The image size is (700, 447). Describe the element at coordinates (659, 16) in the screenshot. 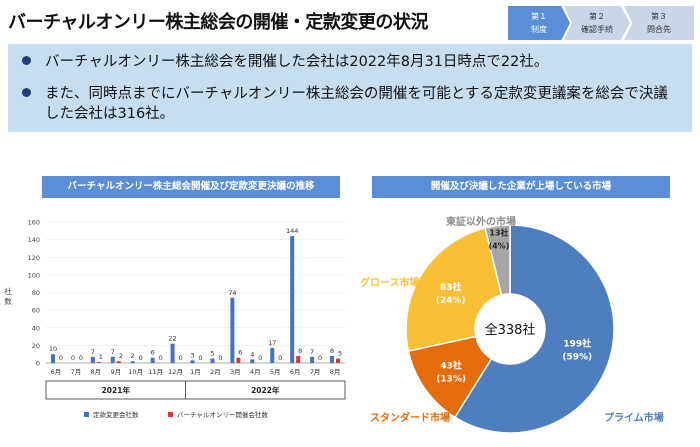

I see `step-3-number: 第３` at that location.